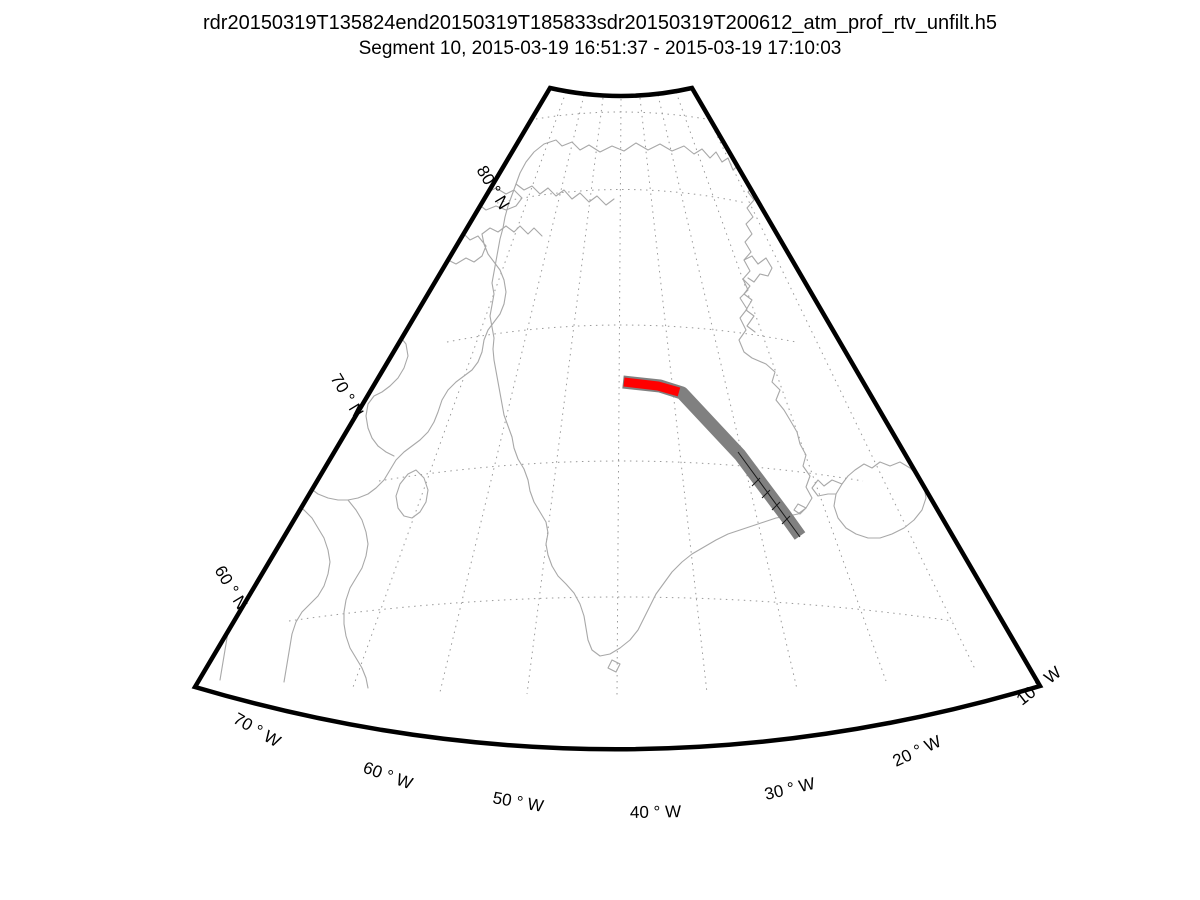 This screenshot has width=1200, height=900. Describe the element at coordinates (518, 802) in the screenshot. I see `lon-label-50: 50 ° W` at that location.